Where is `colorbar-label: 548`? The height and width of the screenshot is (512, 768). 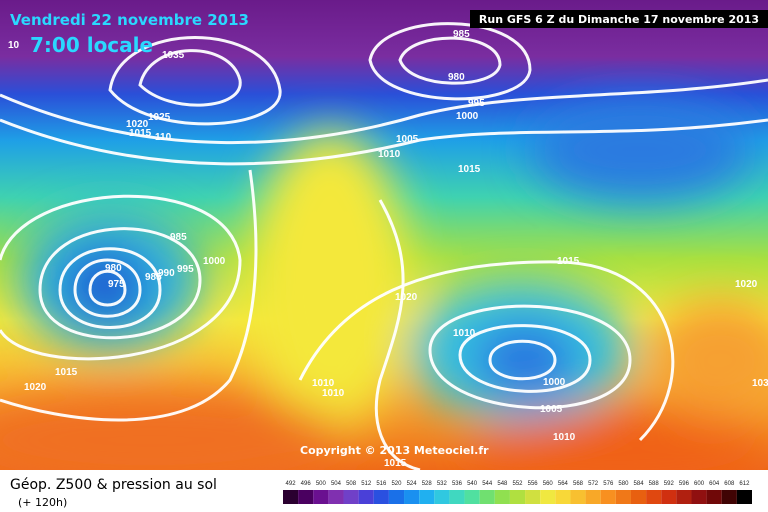
colorbar-label: 548 is located at coordinates (502, 484).